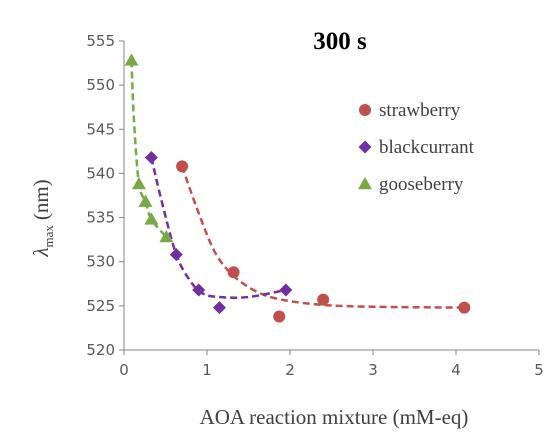  I want to click on x-tick-label: 4, so click(456, 370).